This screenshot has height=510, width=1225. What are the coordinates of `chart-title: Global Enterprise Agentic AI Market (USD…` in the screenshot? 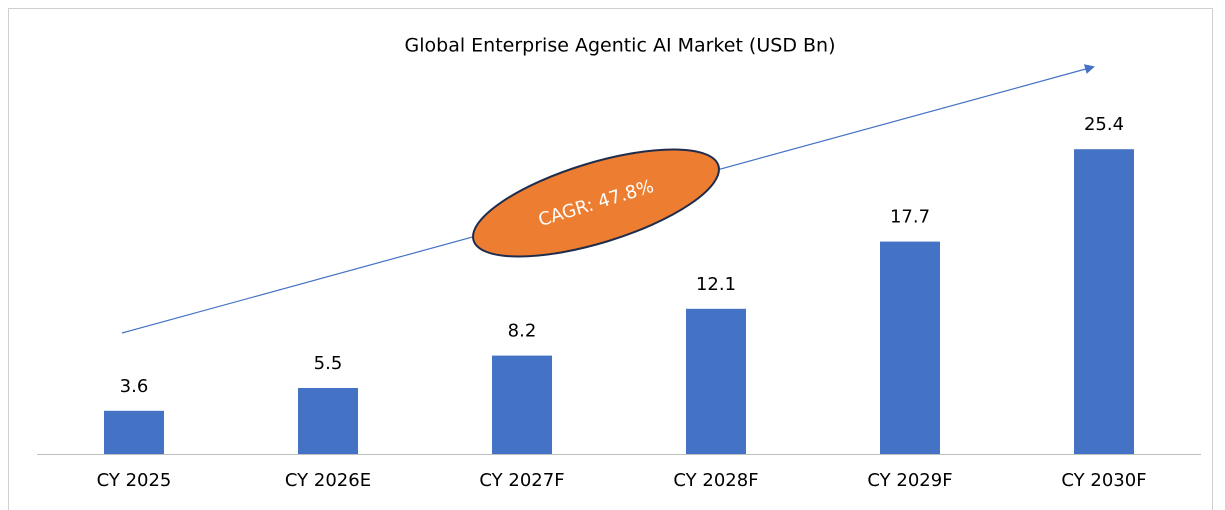 It's located at (620, 46).